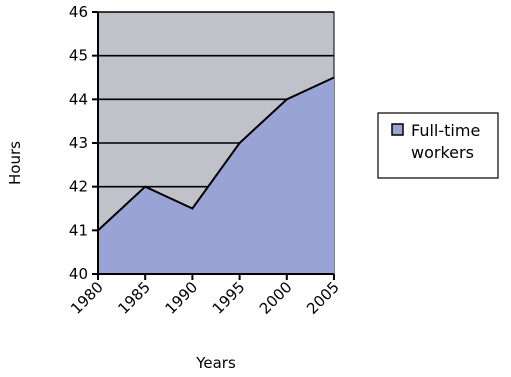 The height and width of the screenshot is (377, 511). What do you see at coordinates (87, 298) in the screenshot?
I see `x-tick-label: 1980` at bounding box center [87, 298].